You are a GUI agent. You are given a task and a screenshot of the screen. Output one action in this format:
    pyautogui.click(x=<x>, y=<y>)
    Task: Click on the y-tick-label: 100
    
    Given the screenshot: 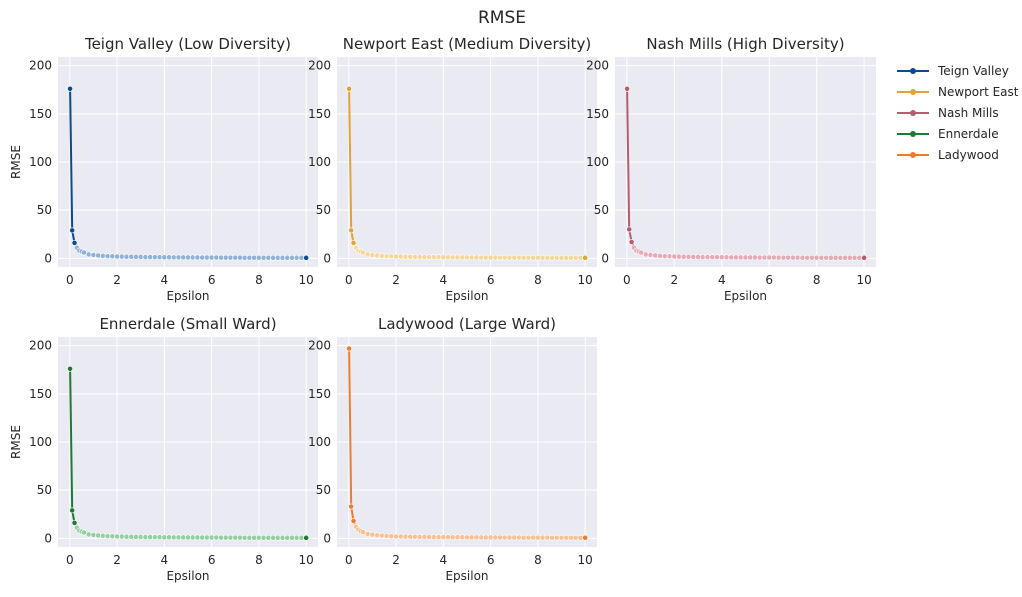 What is the action you would take?
    pyautogui.click(x=319, y=162)
    